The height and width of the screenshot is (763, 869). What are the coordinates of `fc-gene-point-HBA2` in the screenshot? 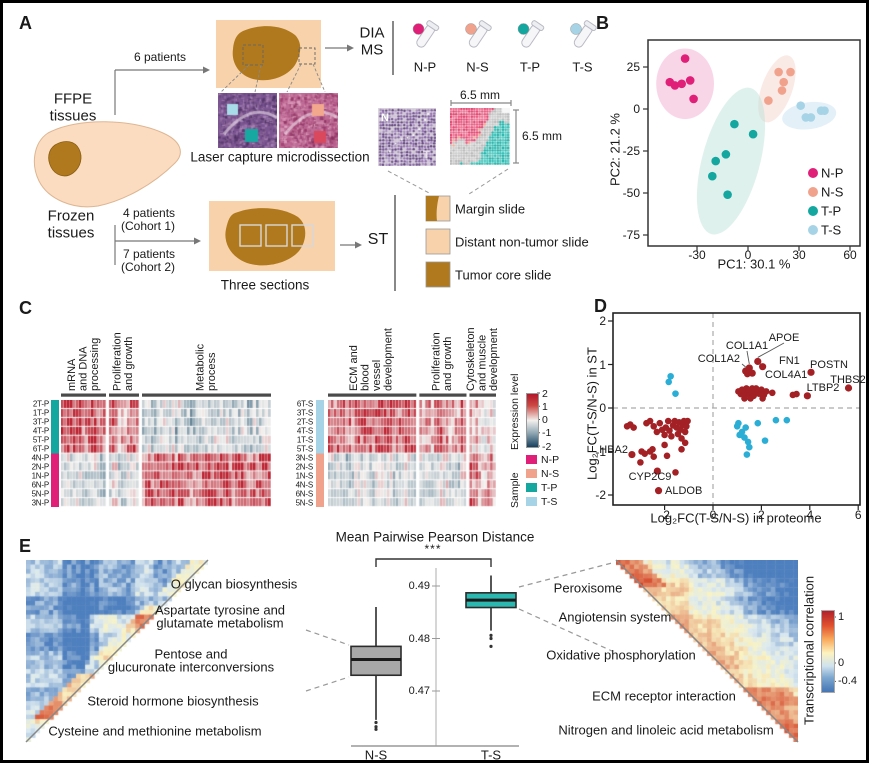 It's located at (632, 454).